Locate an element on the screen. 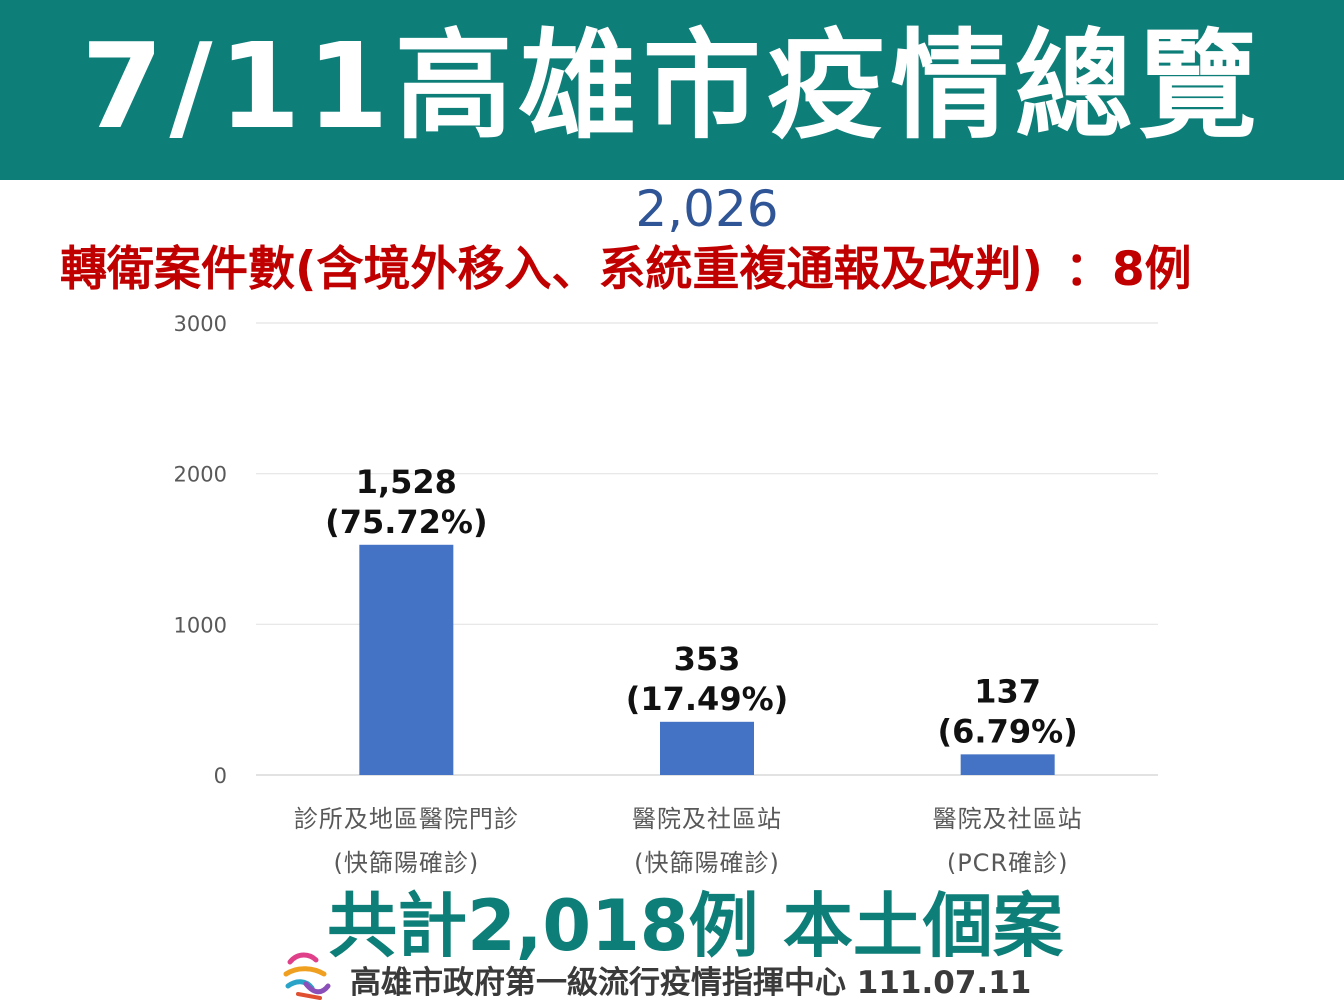 The image size is (1344, 1008). total-cases: 2,026 is located at coordinates (707, 209).